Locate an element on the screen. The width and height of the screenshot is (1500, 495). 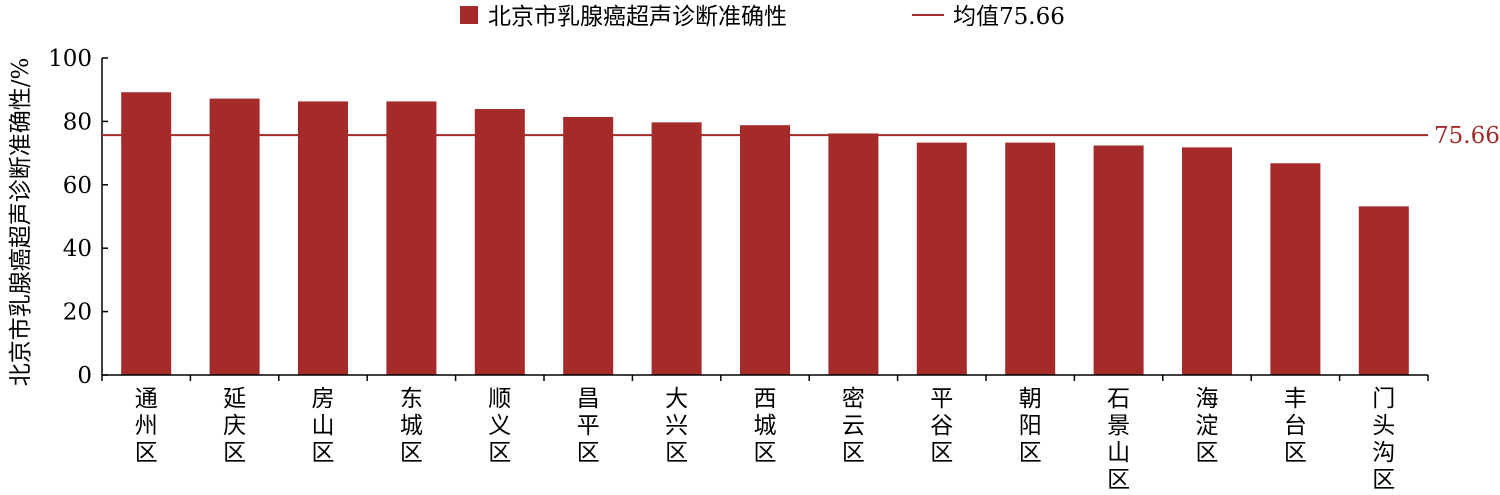
x-tick-label-char: 门 is located at coordinates (1383, 399).